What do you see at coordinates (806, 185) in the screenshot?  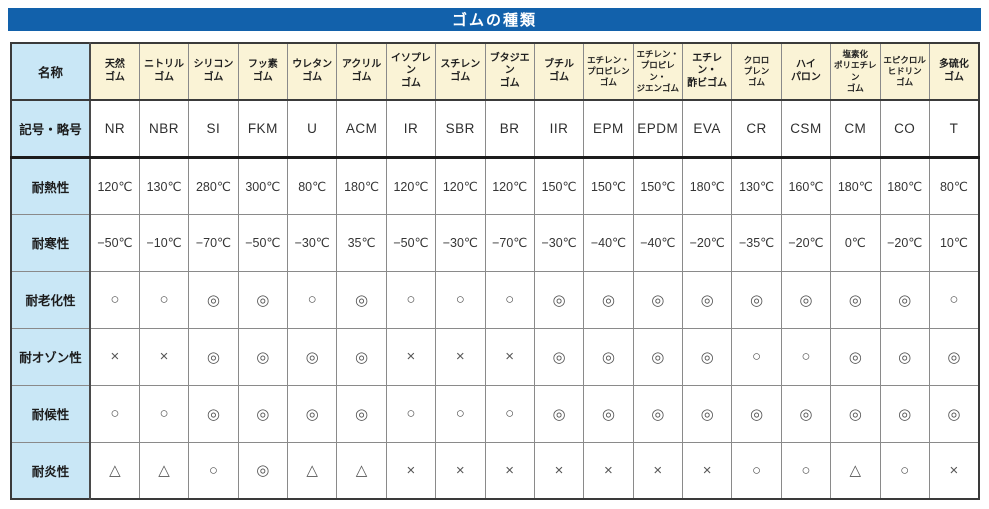 I see `table-cell: 160℃` at bounding box center [806, 185].